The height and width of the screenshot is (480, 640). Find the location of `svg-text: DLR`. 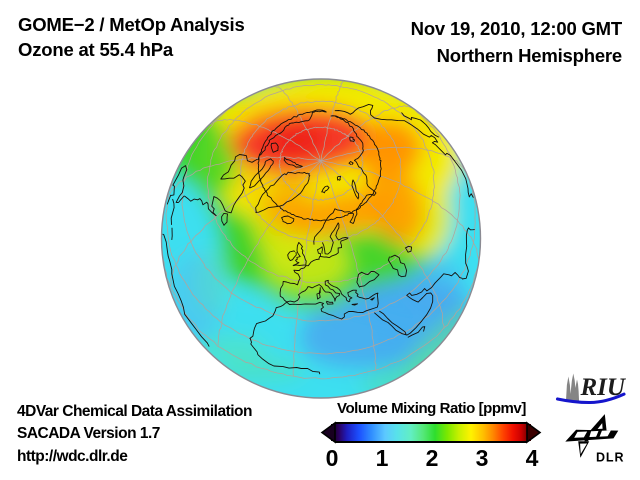

svg-text: DLR is located at coordinates (610, 458).